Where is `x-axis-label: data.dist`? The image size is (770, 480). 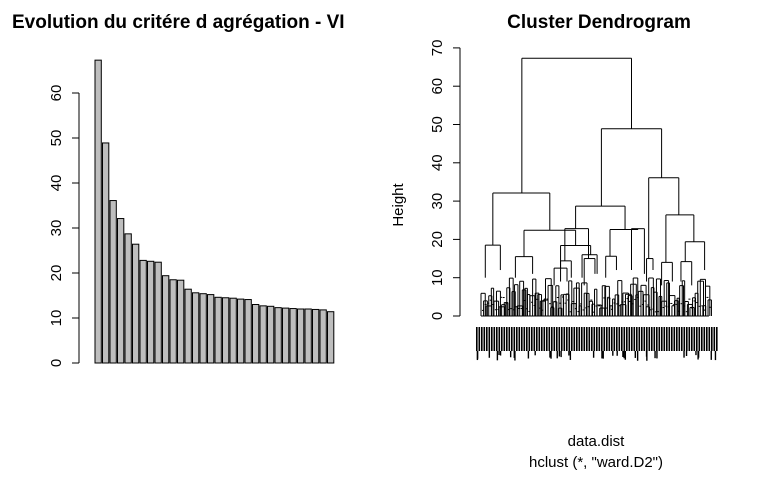 x-axis-label: data.dist is located at coordinates (597, 441).